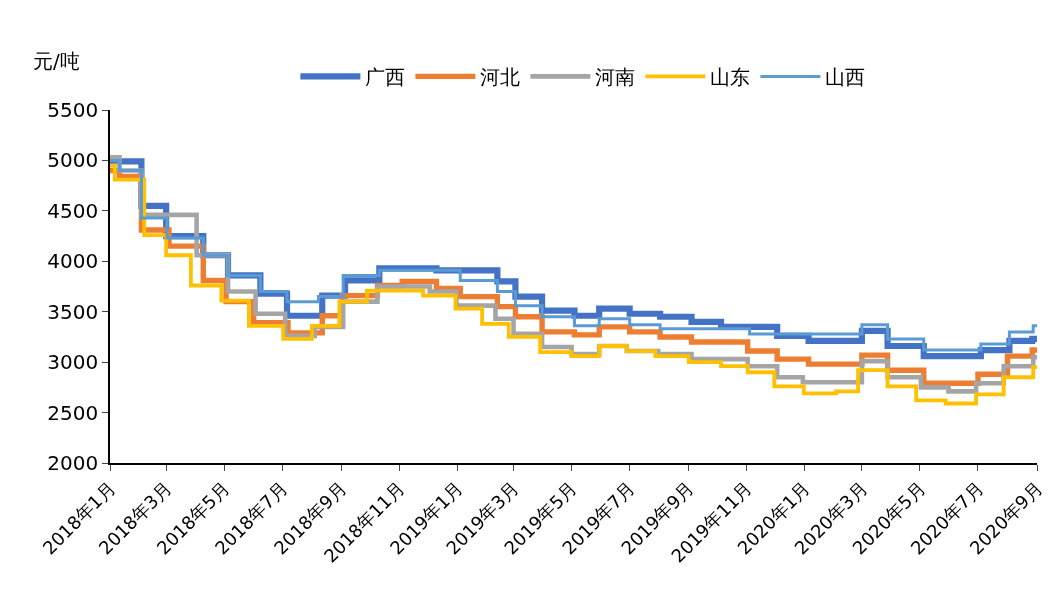 The image size is (1057, 611). I want to click on y-axis-title: 元/吨, so click(56, 61).